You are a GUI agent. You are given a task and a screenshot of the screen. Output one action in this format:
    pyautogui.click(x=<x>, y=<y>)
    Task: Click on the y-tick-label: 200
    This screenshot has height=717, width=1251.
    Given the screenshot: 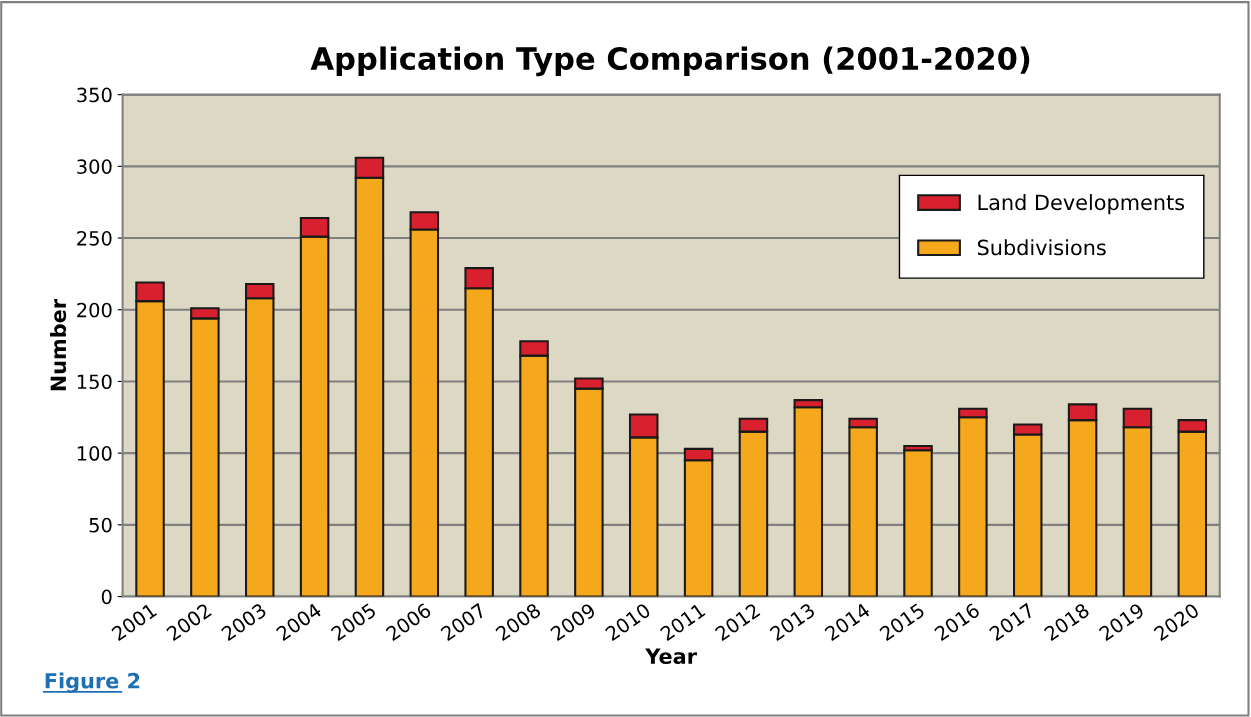 What is the action you would take?
    pyautogui.click(x=94, y=310)
    